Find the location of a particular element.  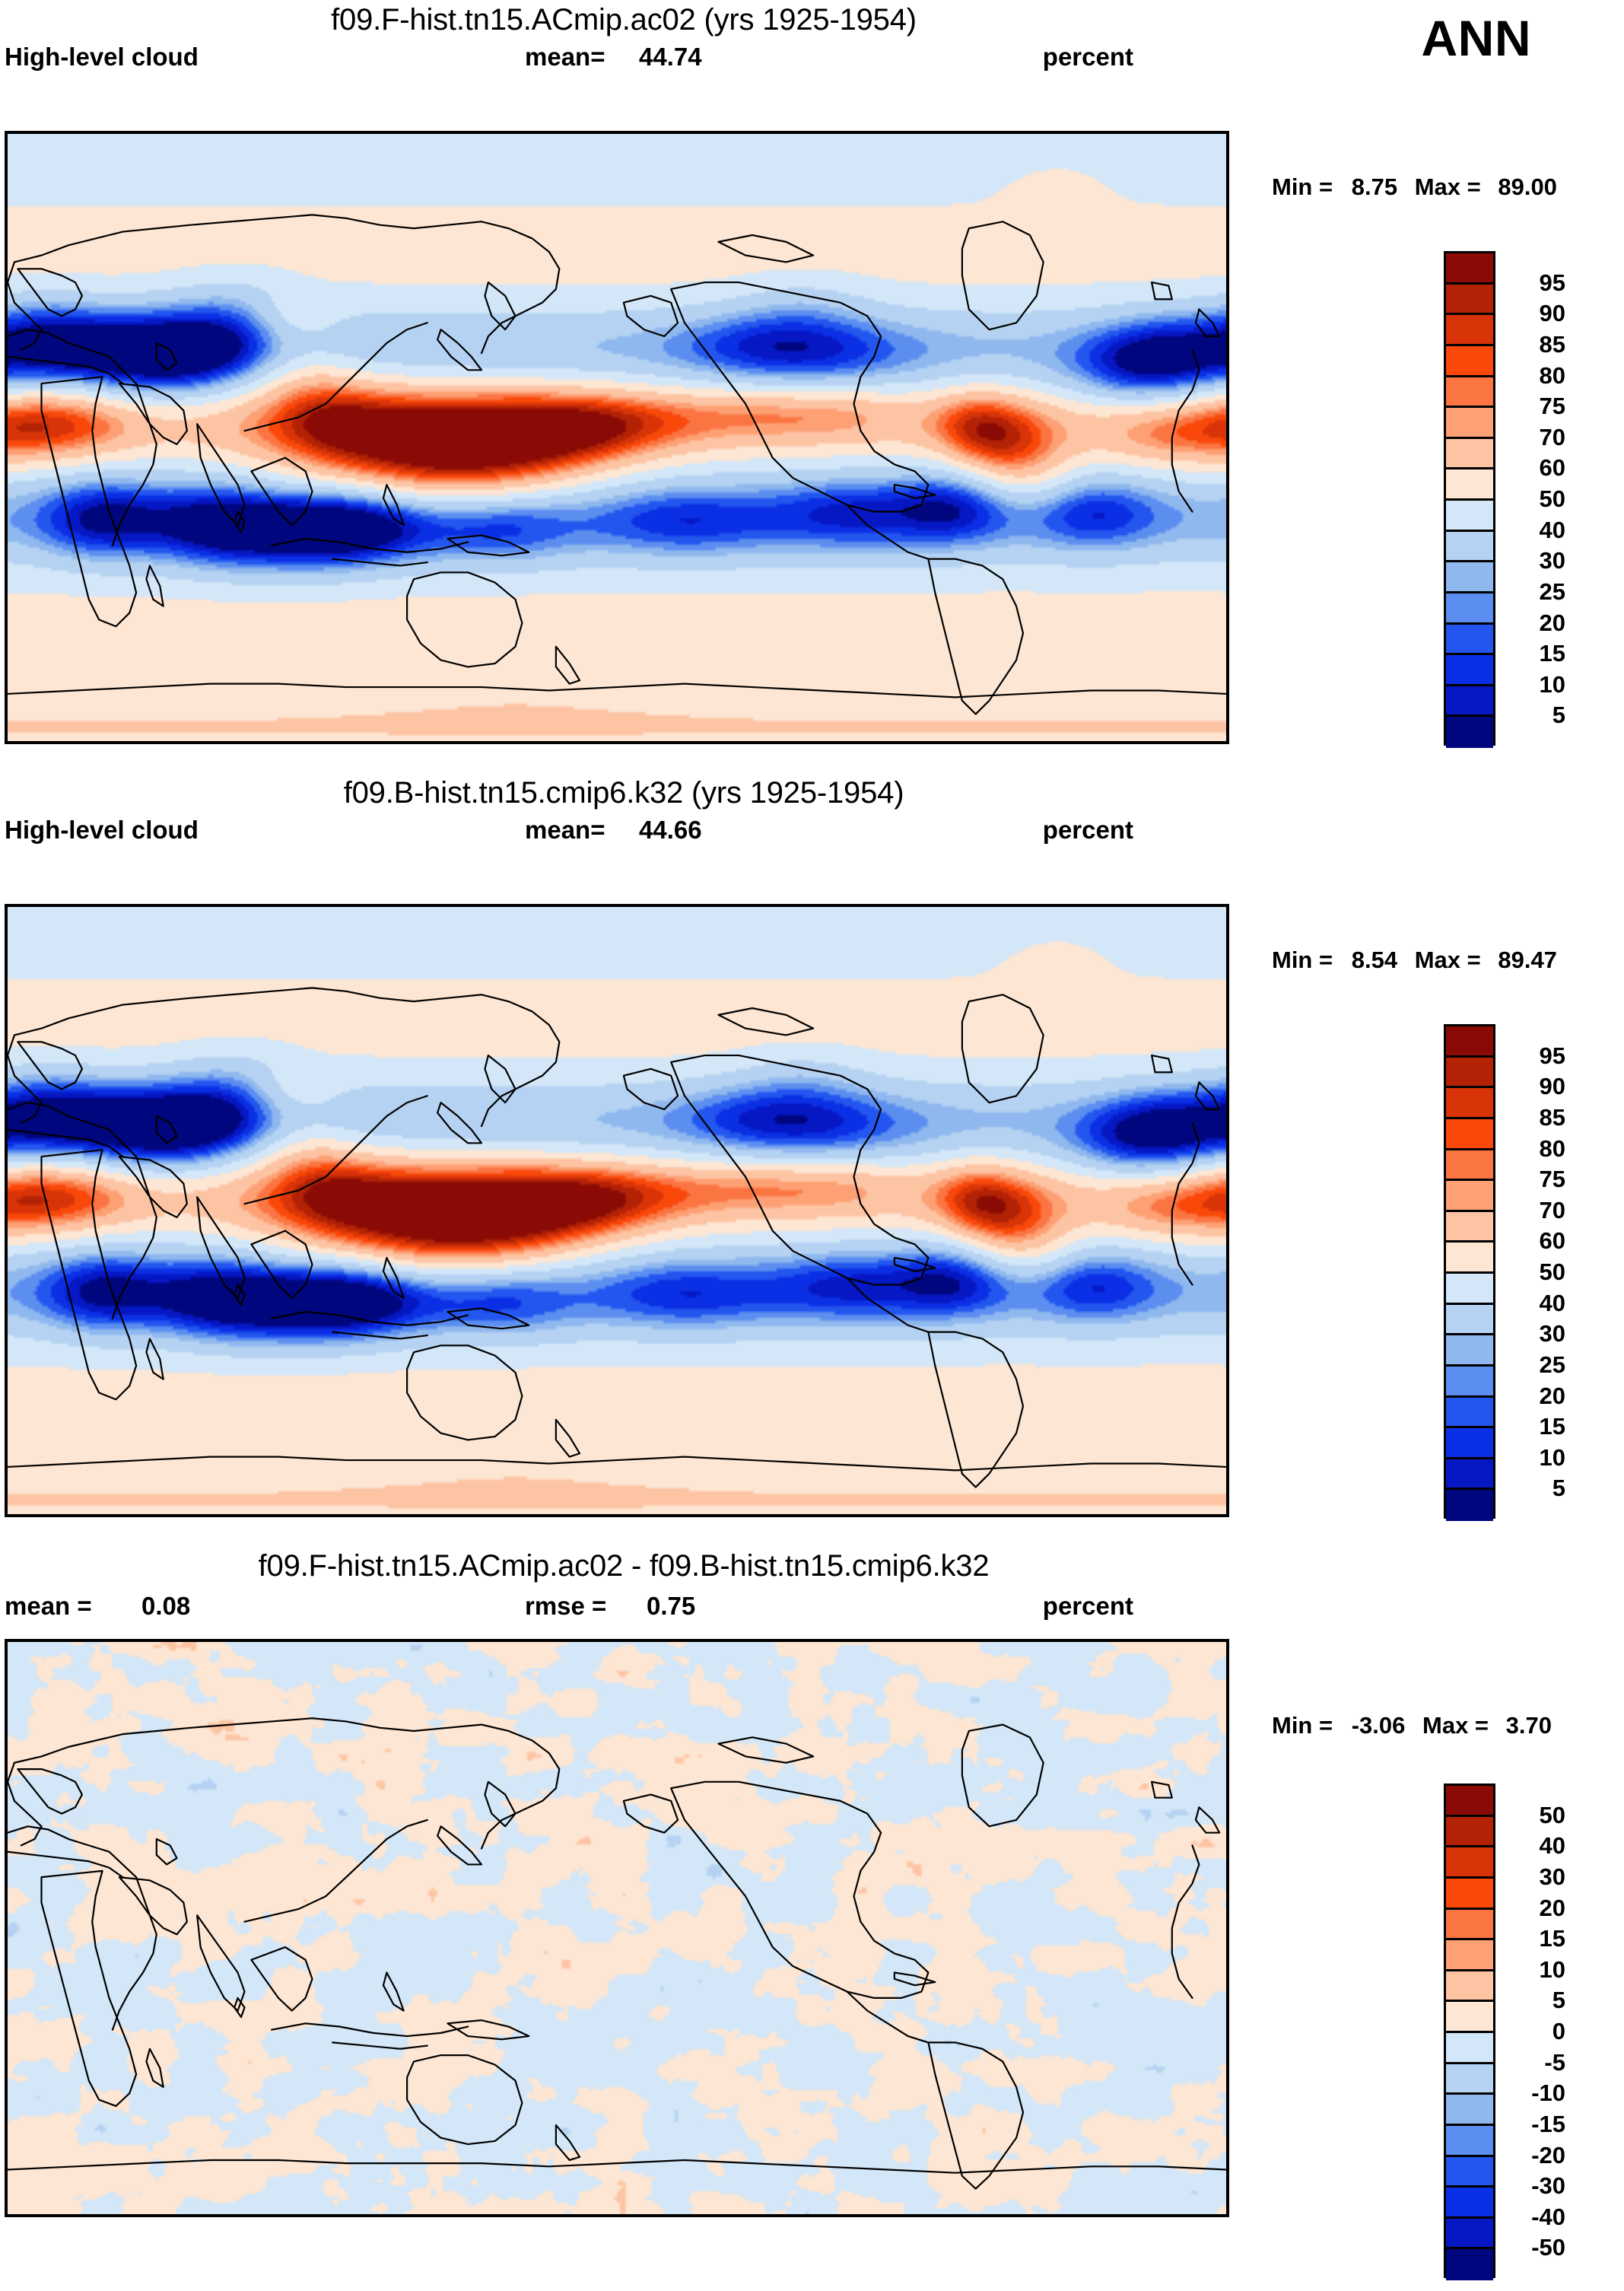

panel-1-units-label: percent is located at coordinates (1087, 57).